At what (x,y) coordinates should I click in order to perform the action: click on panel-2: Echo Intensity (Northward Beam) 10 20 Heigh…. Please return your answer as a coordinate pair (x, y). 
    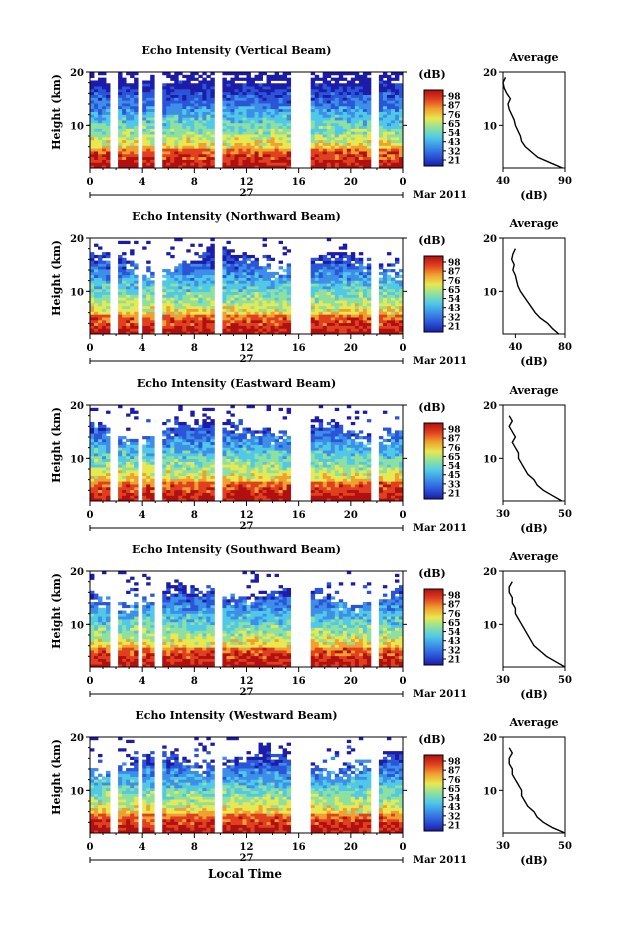
    Looking at the image, I should click on (311, 289).